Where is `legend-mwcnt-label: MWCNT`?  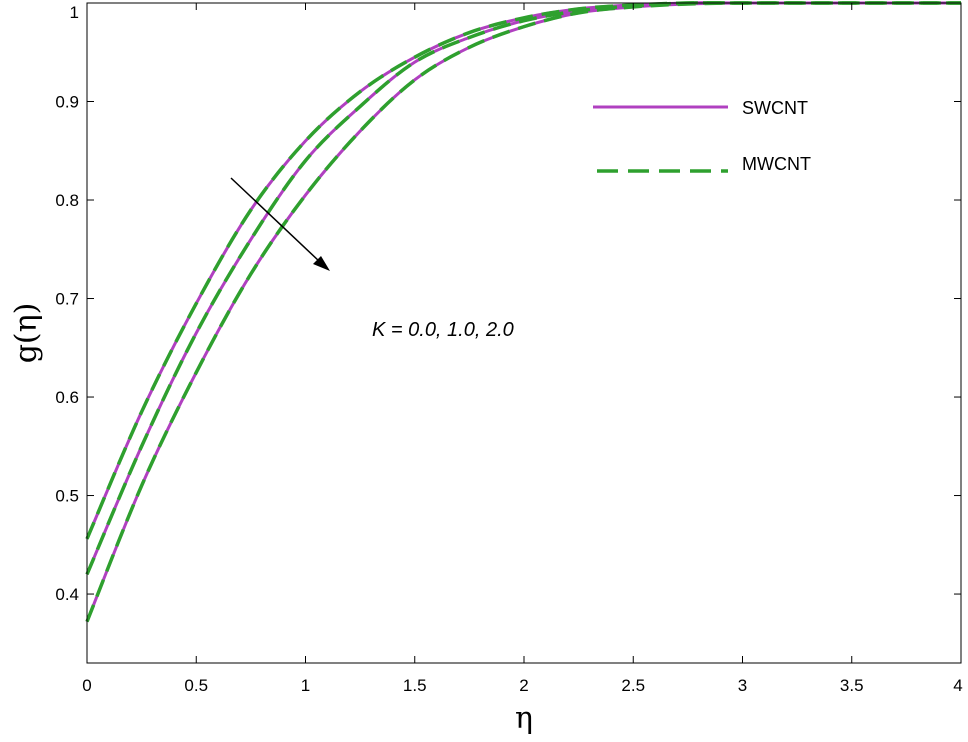 legend-mwcnt-label: MWCNT is located at coordinates (776, 164).